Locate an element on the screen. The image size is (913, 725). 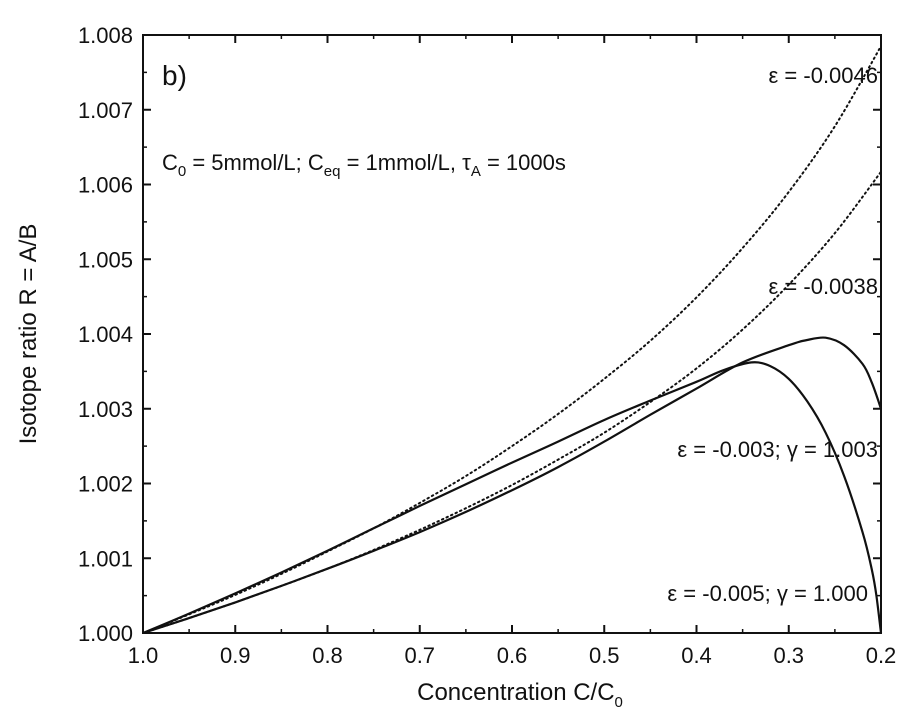
conditions-text: C0 = 5mmol/L; Ceq = 1mmol/L, τA = 1000s is located at coordinates (364, 165).